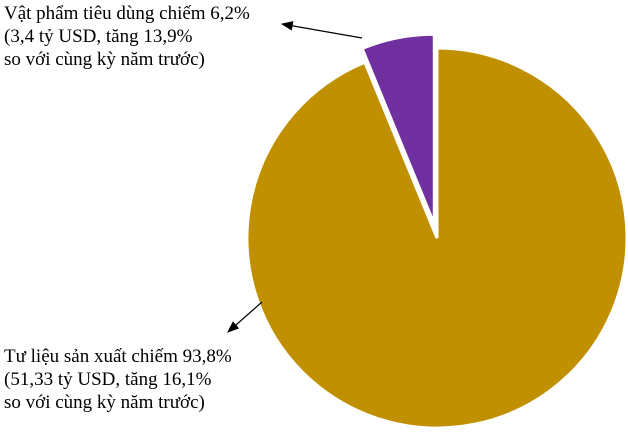 The height and width of the screenshot is (434, 628). I want to click on label-line: (51,33 tỷ USD, tăng 16,1%, so click(108, 379).